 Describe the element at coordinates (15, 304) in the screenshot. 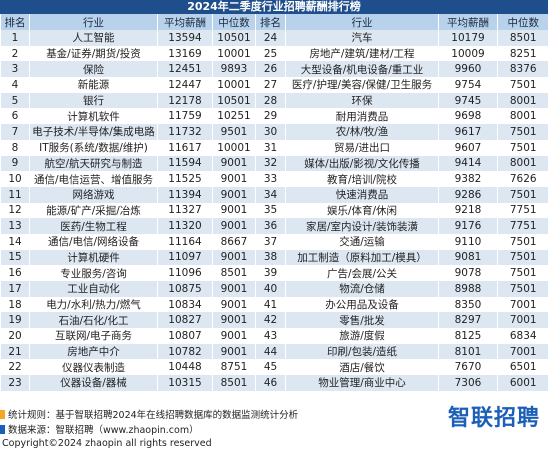

I see `table-cell: 18` at that location.